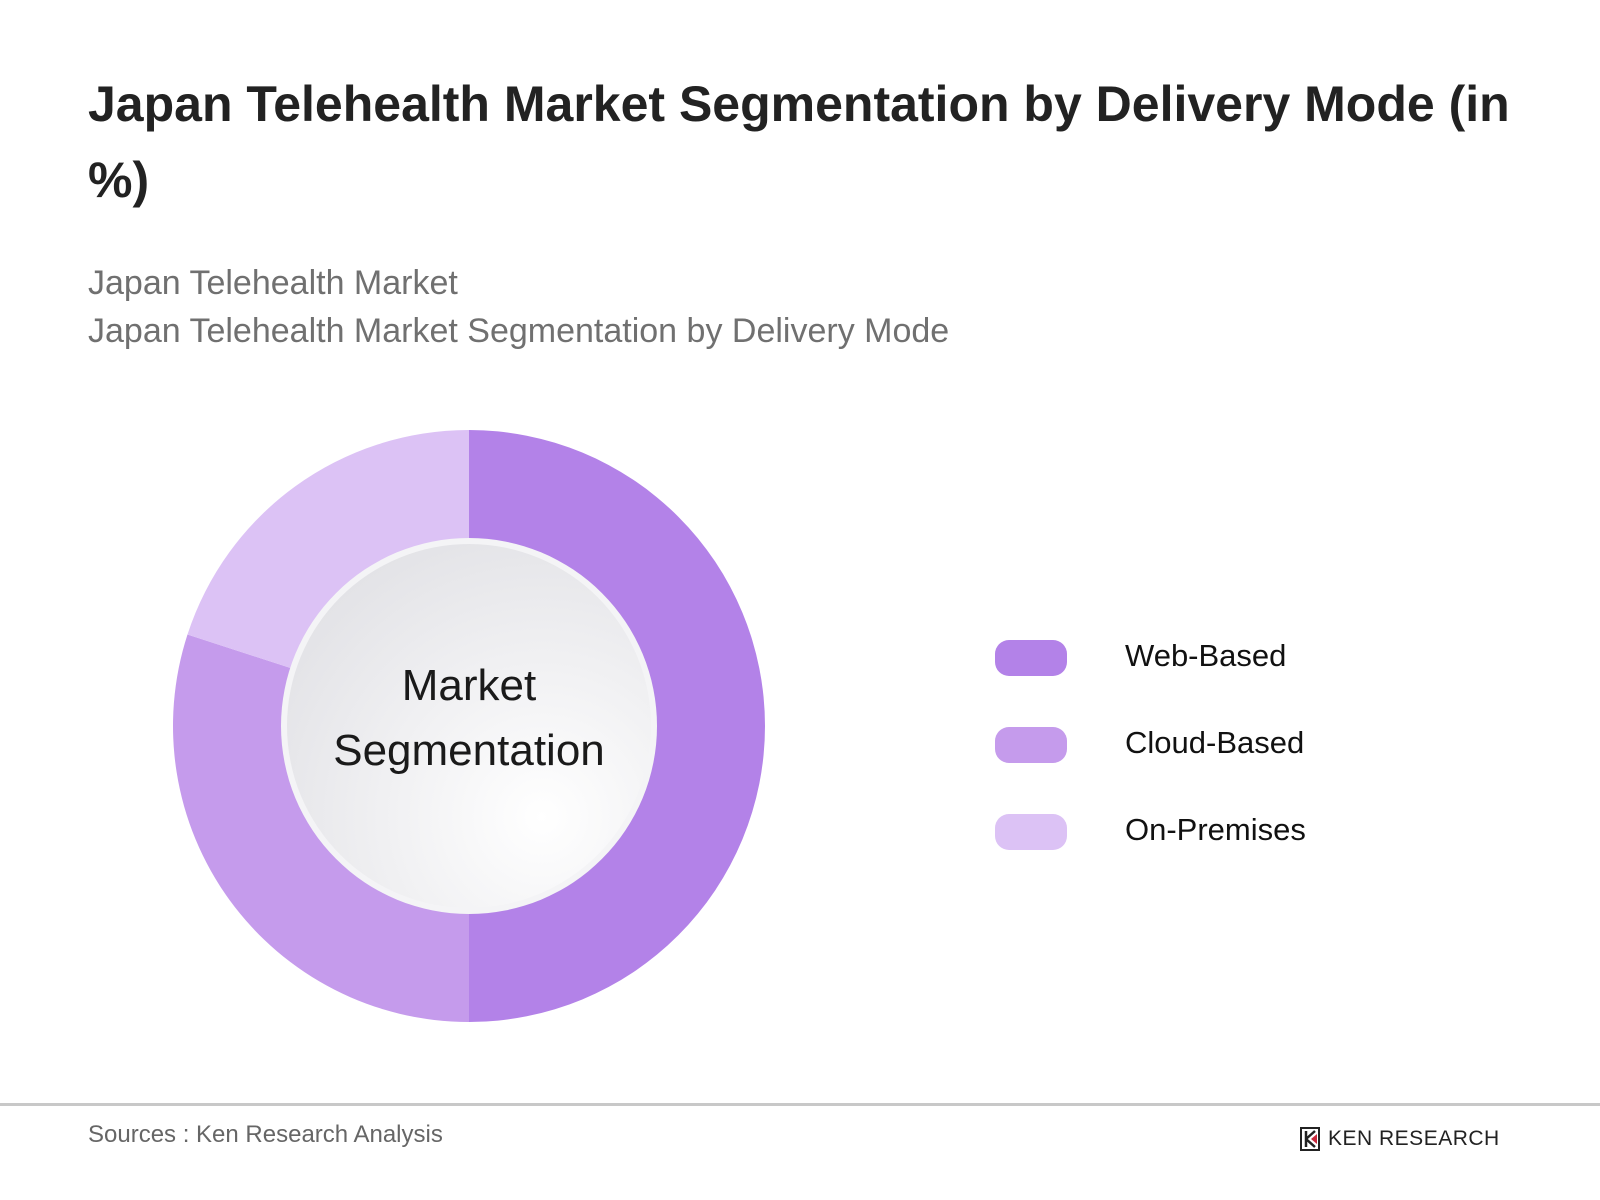 Image resolution: width=1600 pixels, height=1200 pixels. What do you see at coordinates (265, 1134) in the screenshot?
I see `source-note: Sources : Ken Research Analysis` at bounding box center [265, 1134].